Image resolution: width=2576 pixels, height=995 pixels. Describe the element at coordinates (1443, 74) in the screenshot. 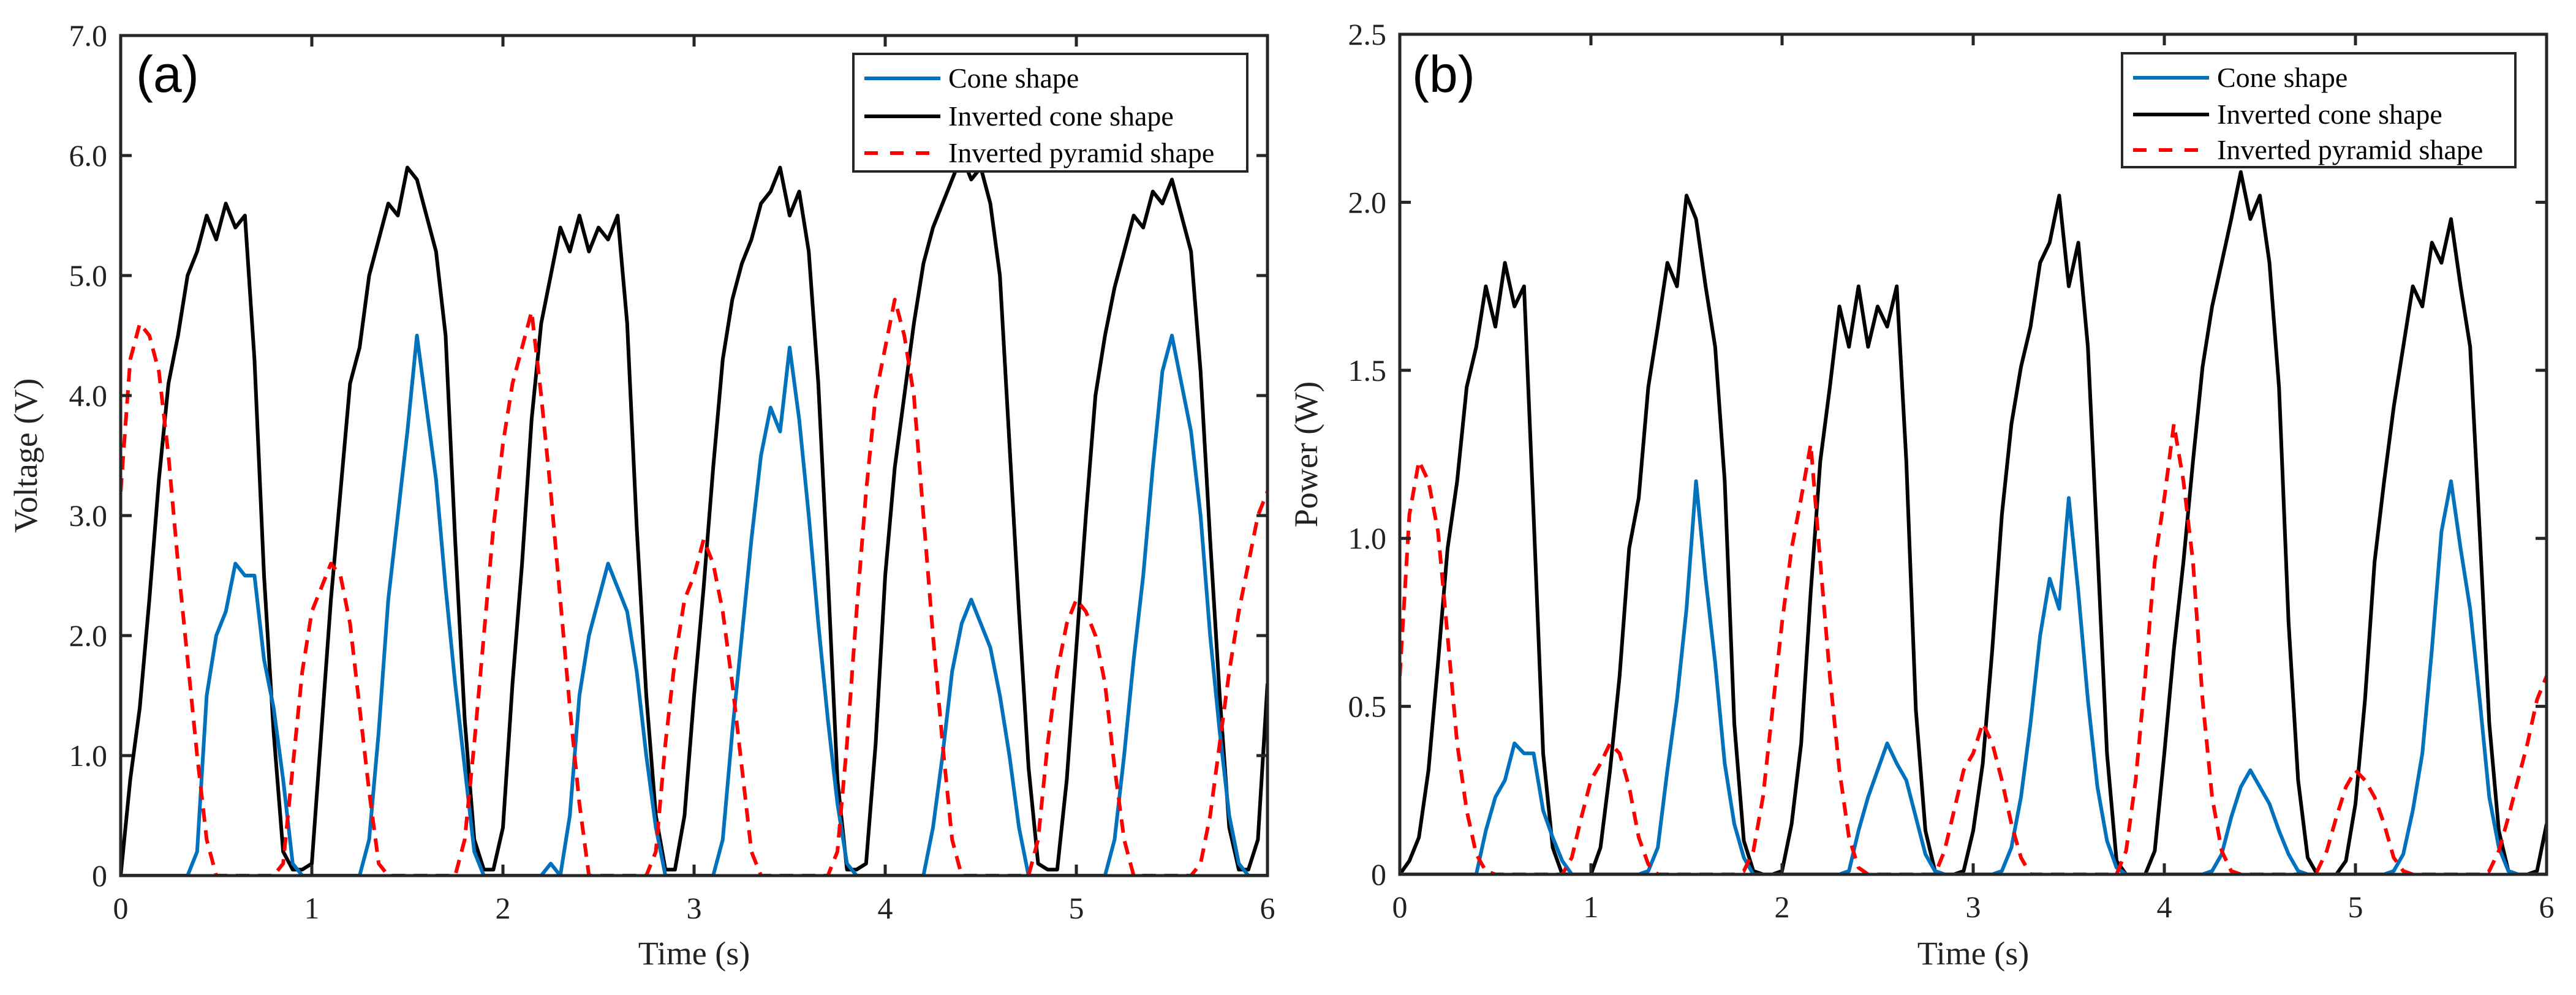

I see `panel-label-b: (b)` at that location.